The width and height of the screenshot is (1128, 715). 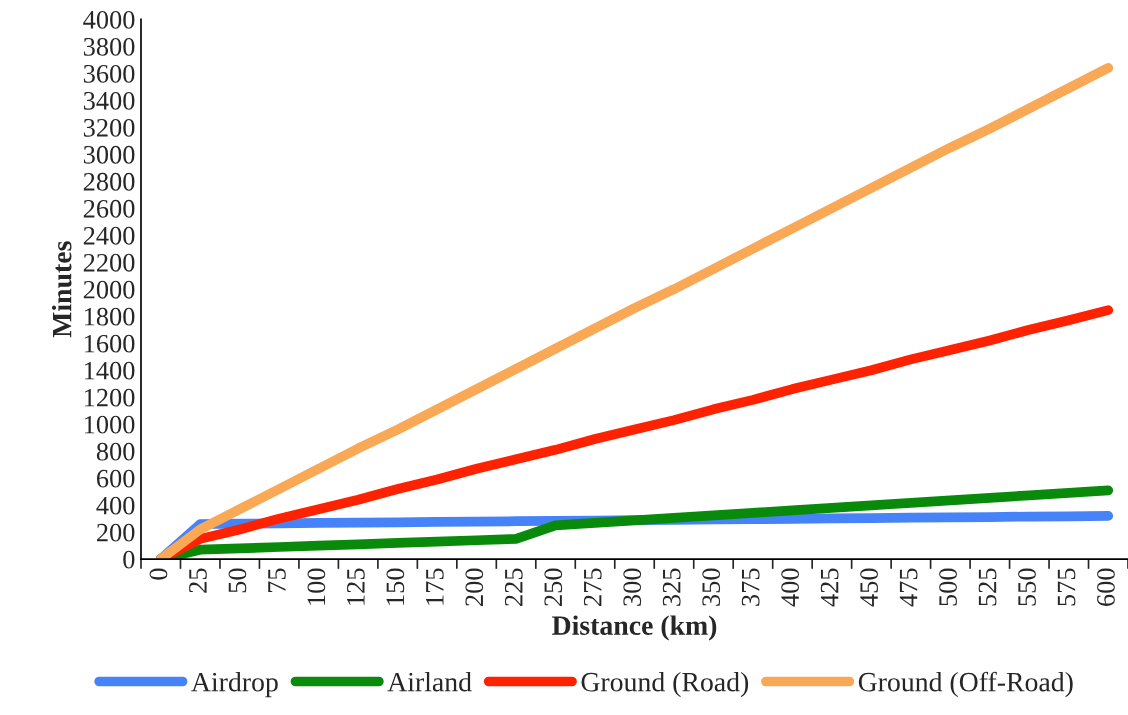 What do you see at coordinates (109, 370) in the screenshot?
I see `y-tick-label: 1400` at bounding box center [109, 370].